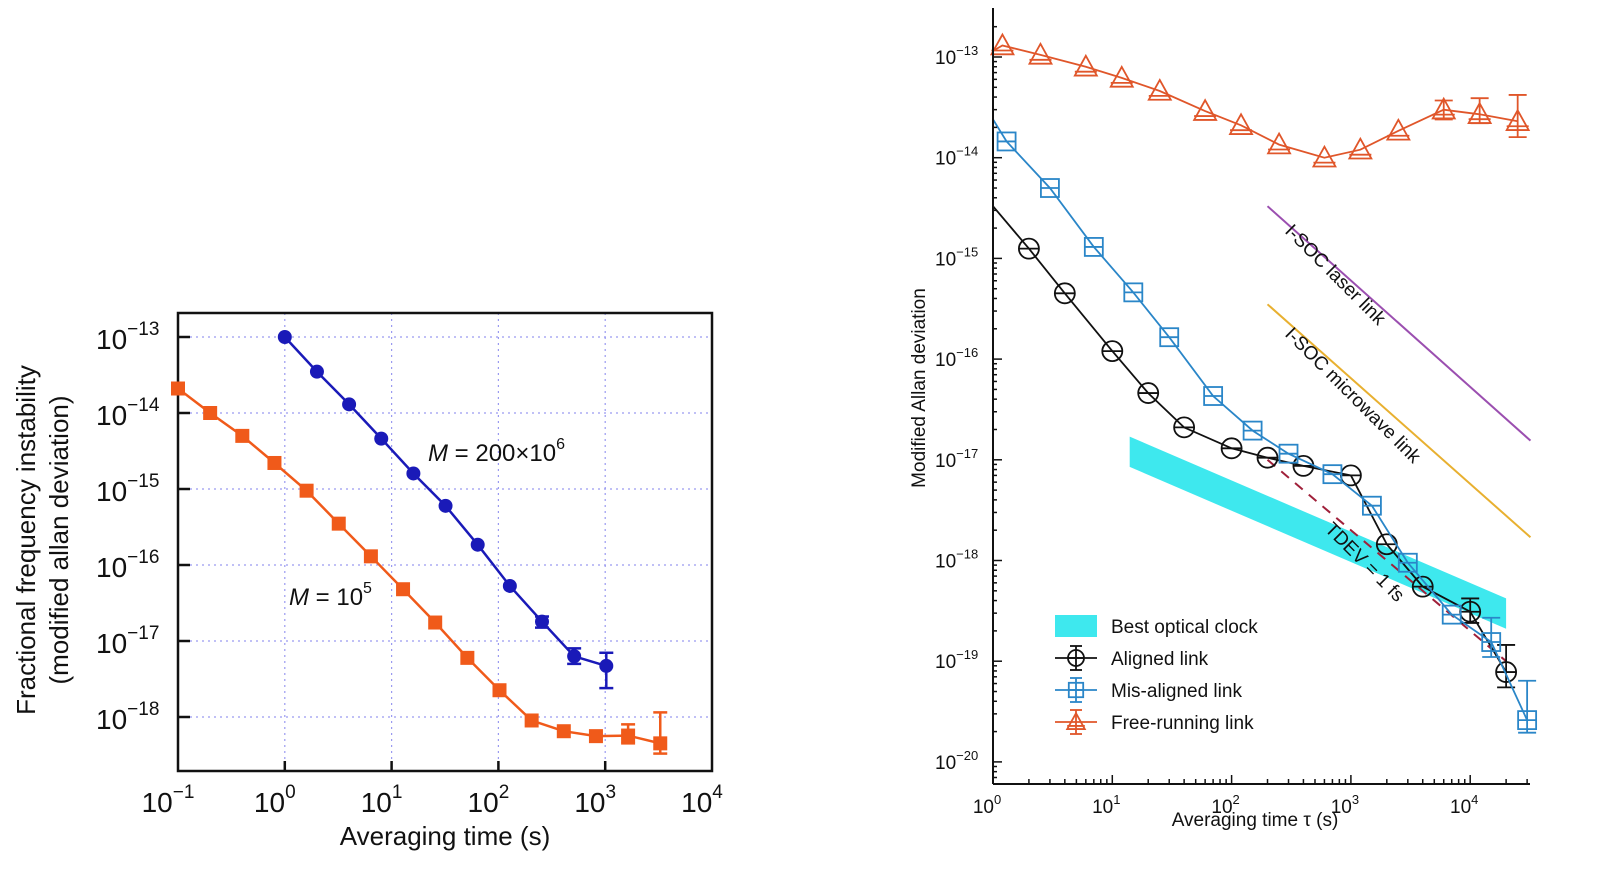 This screenshot has width=1600, height=876. Describe the element at coordinates (1255, 820) in the screenshot. I see `right-x-axis-label: Averaging time τ (s)` at that location.